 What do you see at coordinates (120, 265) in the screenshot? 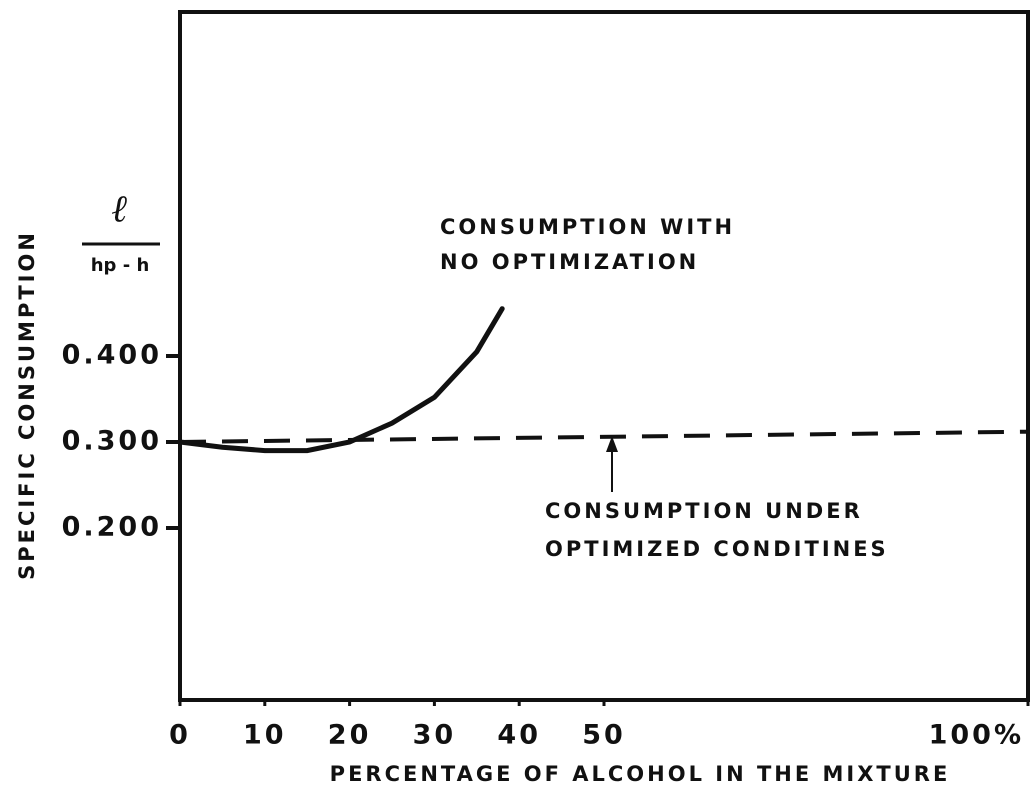
I see `y-units-denominator: hp - h` at bounding box center [120, 265].